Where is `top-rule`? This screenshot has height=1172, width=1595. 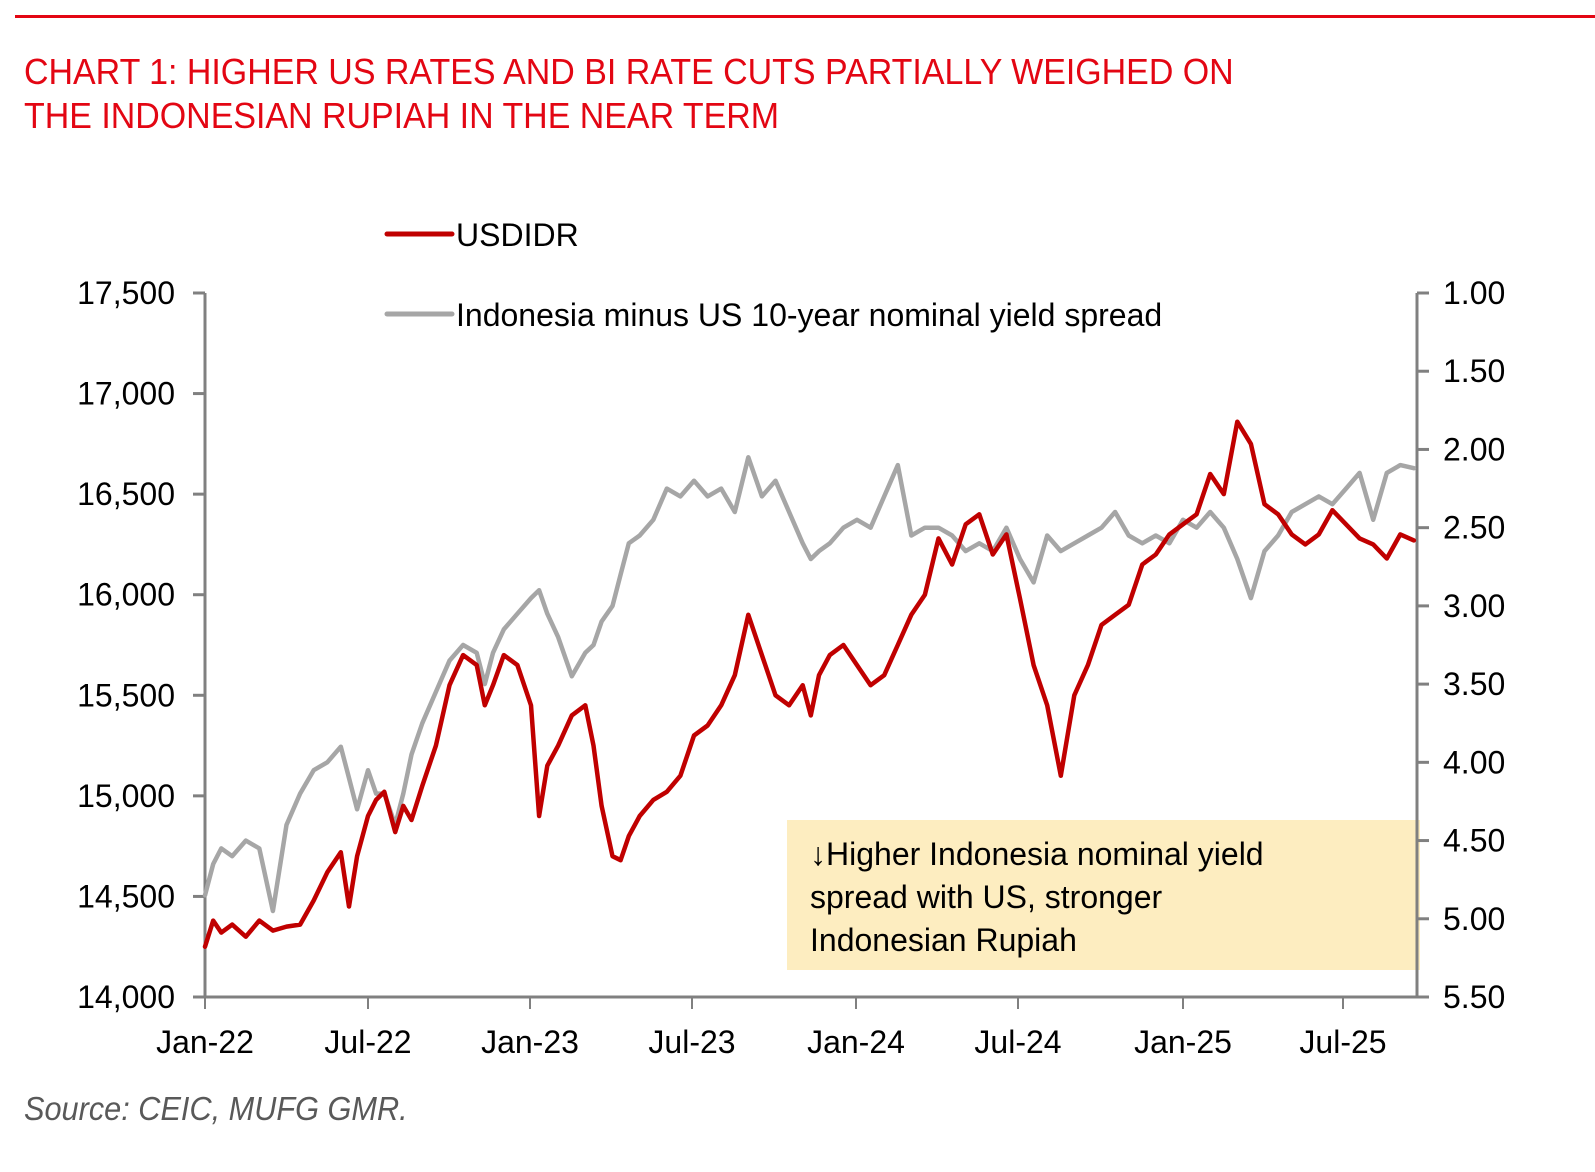 top-rule is located at coordinates (805, 16).